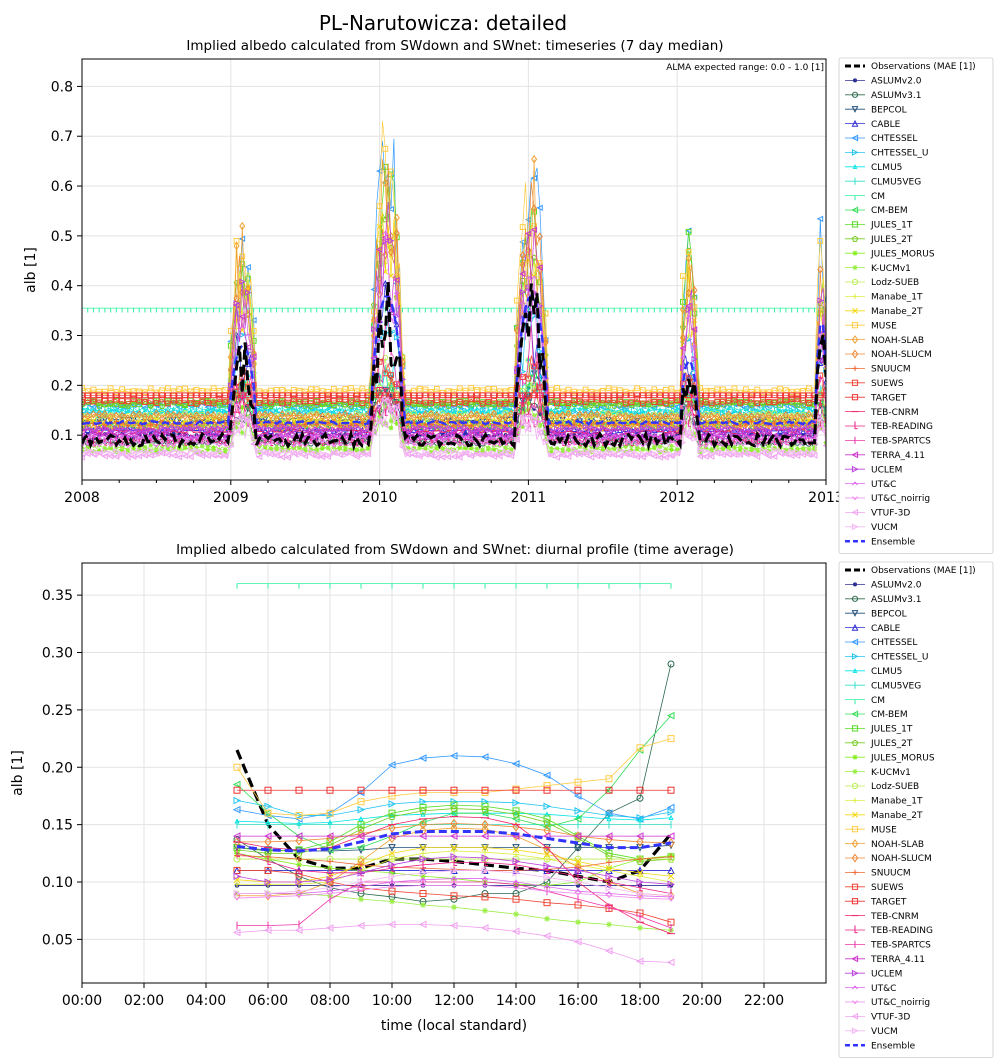 This screenshot has width=1002, height=1063. I want to click on timeseries-legend-entry-aslumv3-1-label: ASLUMv3.1, so click(896, 96).